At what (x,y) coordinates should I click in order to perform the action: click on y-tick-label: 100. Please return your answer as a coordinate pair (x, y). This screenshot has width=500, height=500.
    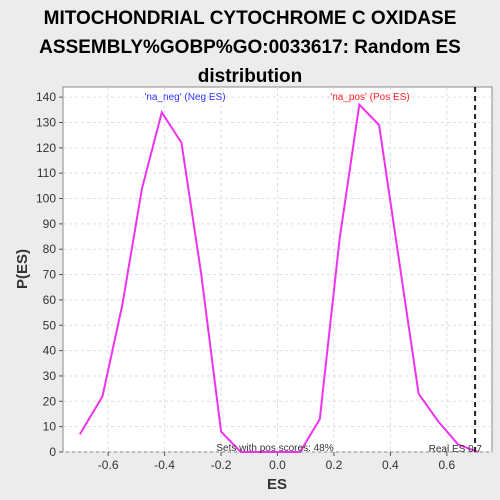
    Looking at the image, I should click on (46, 199).